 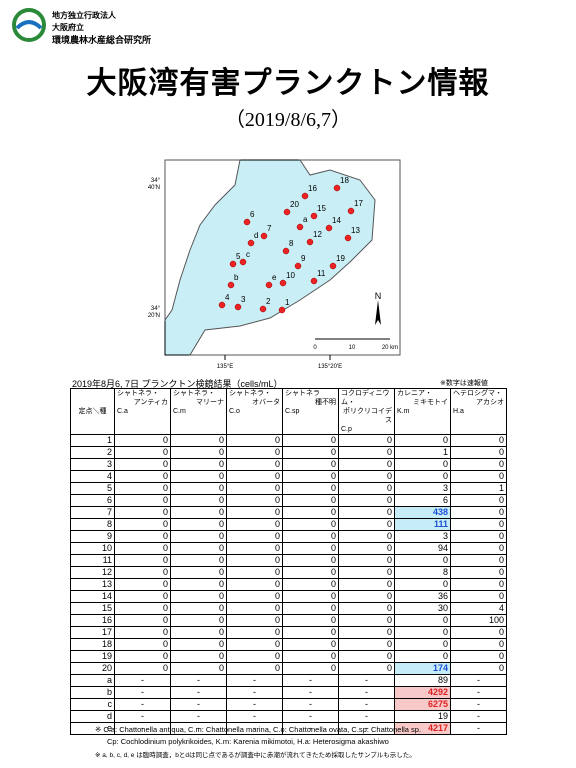 What do you see at coordinates (154, 188) in the screenshot?
I see `lat-label: 40'N` at bounding box center [154, 188].